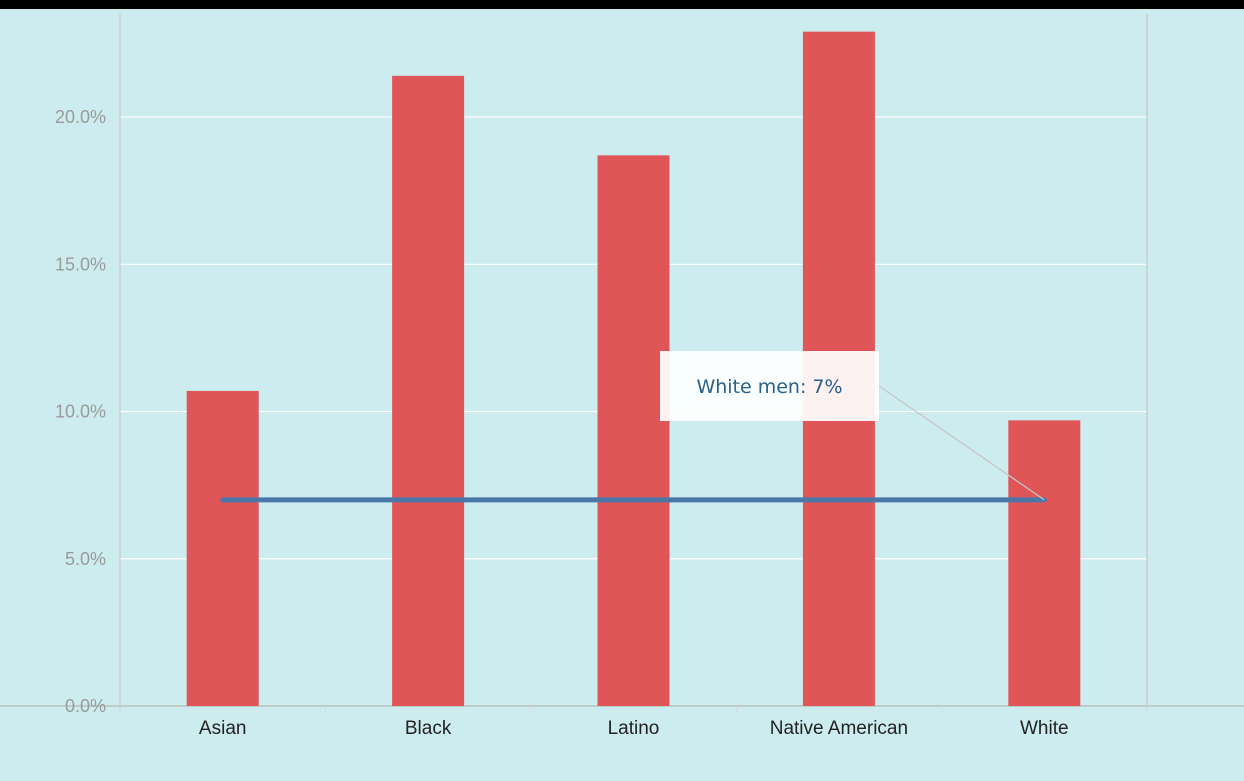 This screenshot has width=1244, height=781. What do you see at coordinates (222, 548) in the screenshot?
I see `bar-asian` at bounding box center [222, 548].